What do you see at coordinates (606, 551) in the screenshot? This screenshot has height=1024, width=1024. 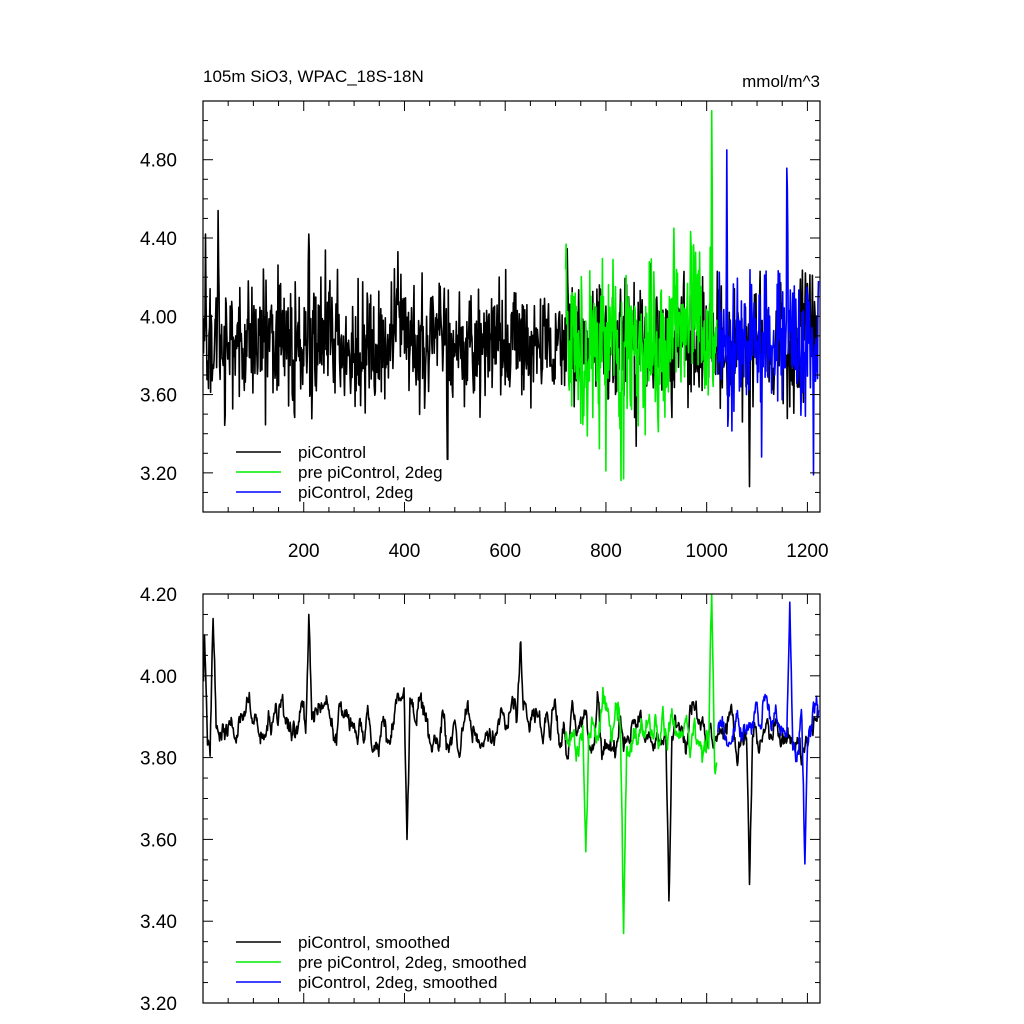 I see `x-tick-label: 800` at bounding box center [606, 551].